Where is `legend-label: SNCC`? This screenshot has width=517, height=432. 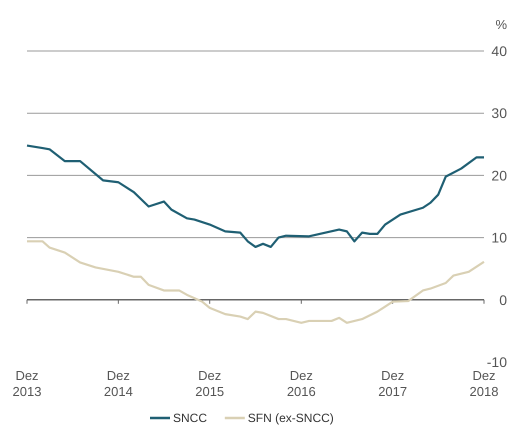 legend-label: SNCC is located at coordinates (190, 418).